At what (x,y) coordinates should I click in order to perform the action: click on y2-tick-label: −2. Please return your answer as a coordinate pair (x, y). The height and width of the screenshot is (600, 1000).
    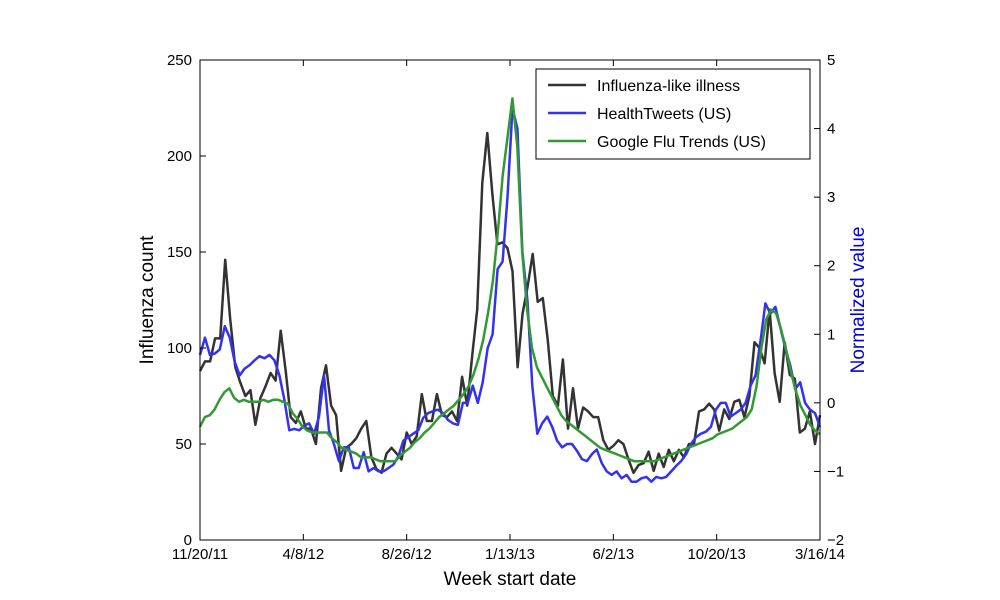
    Looking at the image, I should click on (835, 540).